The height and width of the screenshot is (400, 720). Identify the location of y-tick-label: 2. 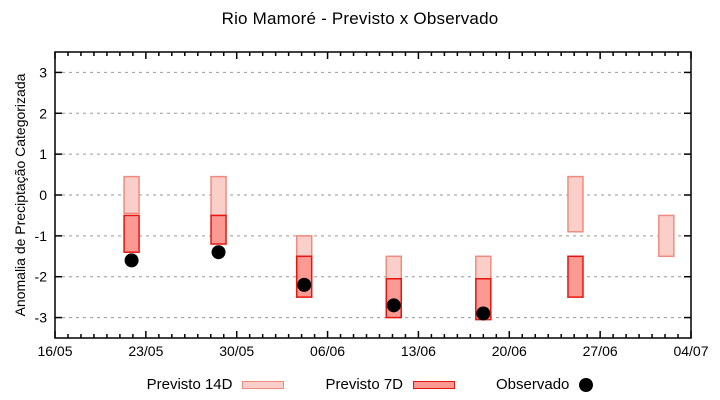
(43, 113).